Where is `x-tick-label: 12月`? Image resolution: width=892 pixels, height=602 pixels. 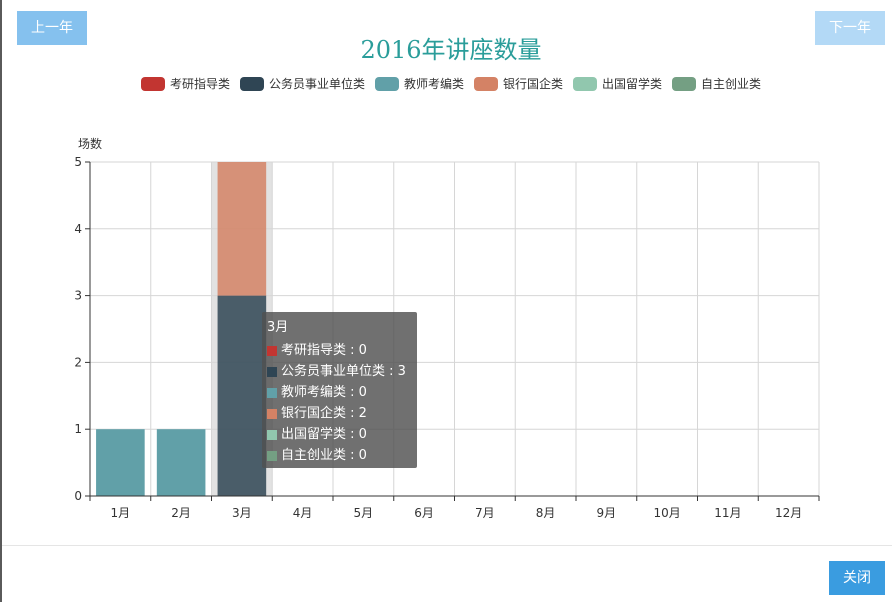
x-tick-label: 12月 is located at coordinates (788, 513).